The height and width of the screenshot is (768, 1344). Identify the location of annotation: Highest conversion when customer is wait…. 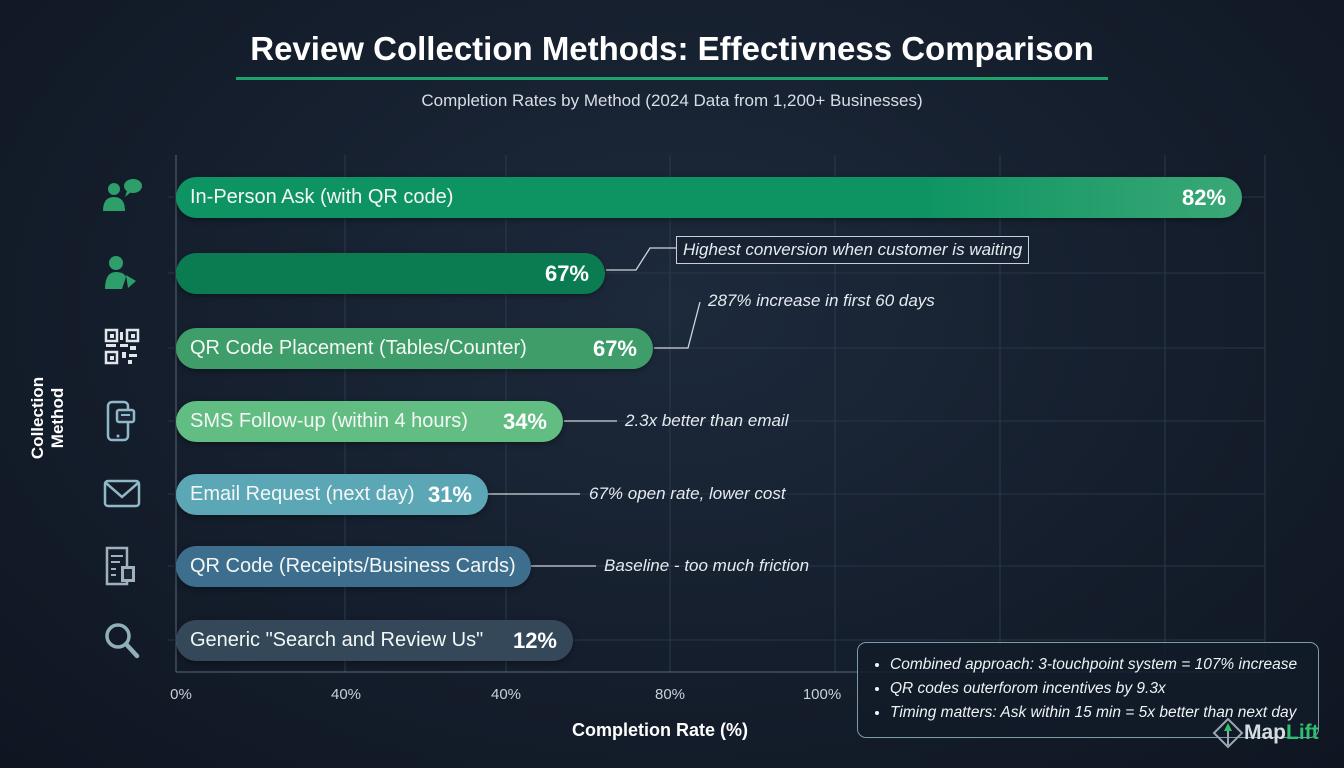
(853, 250).